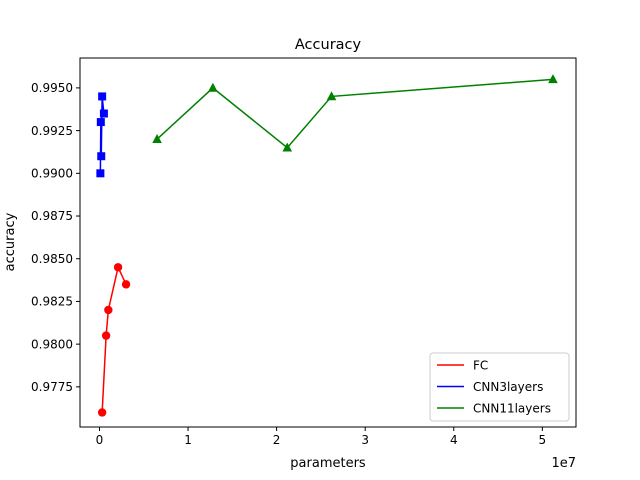 The image size is (640, 480). I want to click on y-tick-label: 0.9825, so click(52, 302).